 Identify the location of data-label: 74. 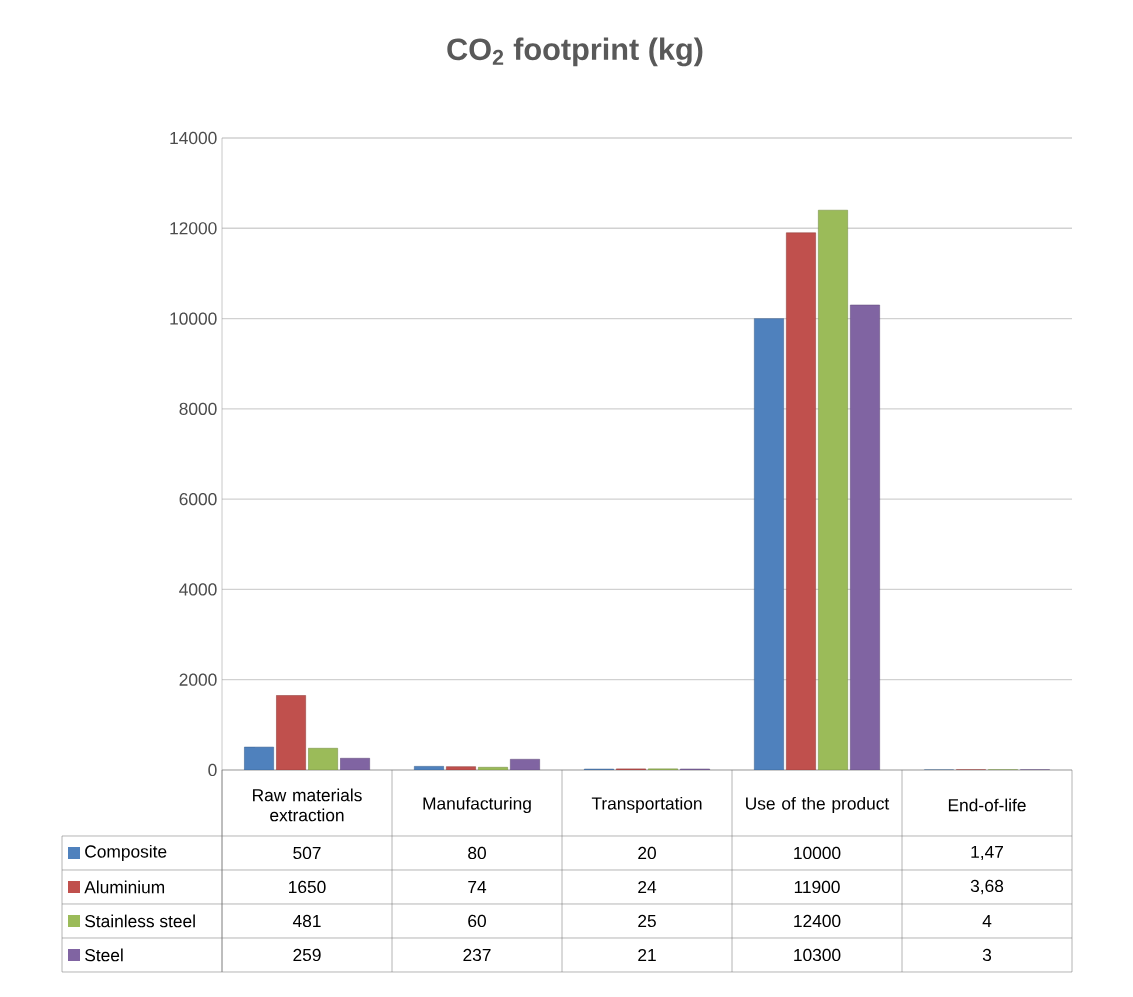
(477, 887).